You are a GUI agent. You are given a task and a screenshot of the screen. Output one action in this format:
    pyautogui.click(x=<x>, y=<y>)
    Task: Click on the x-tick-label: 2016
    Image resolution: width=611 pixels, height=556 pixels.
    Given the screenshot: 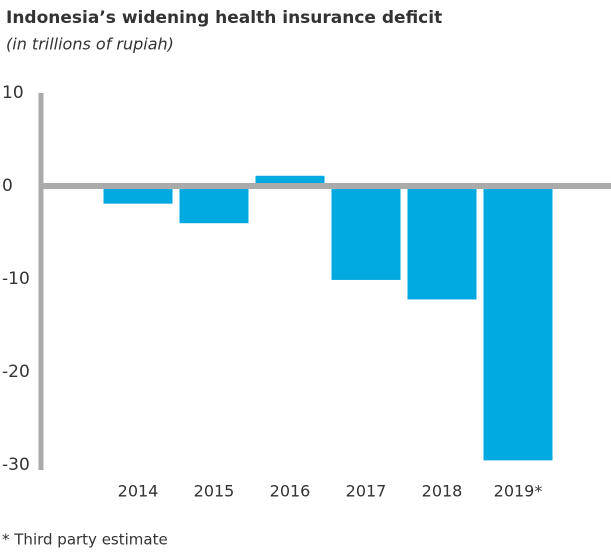 What is the action you would take?
    pyautogui.click(x=290, y=491)
    